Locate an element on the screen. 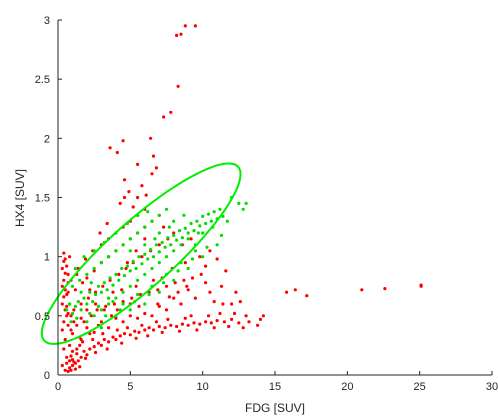 This screenshot has height=417, width=498. y-tick-label: 2 is located at coordinates (47, 139).